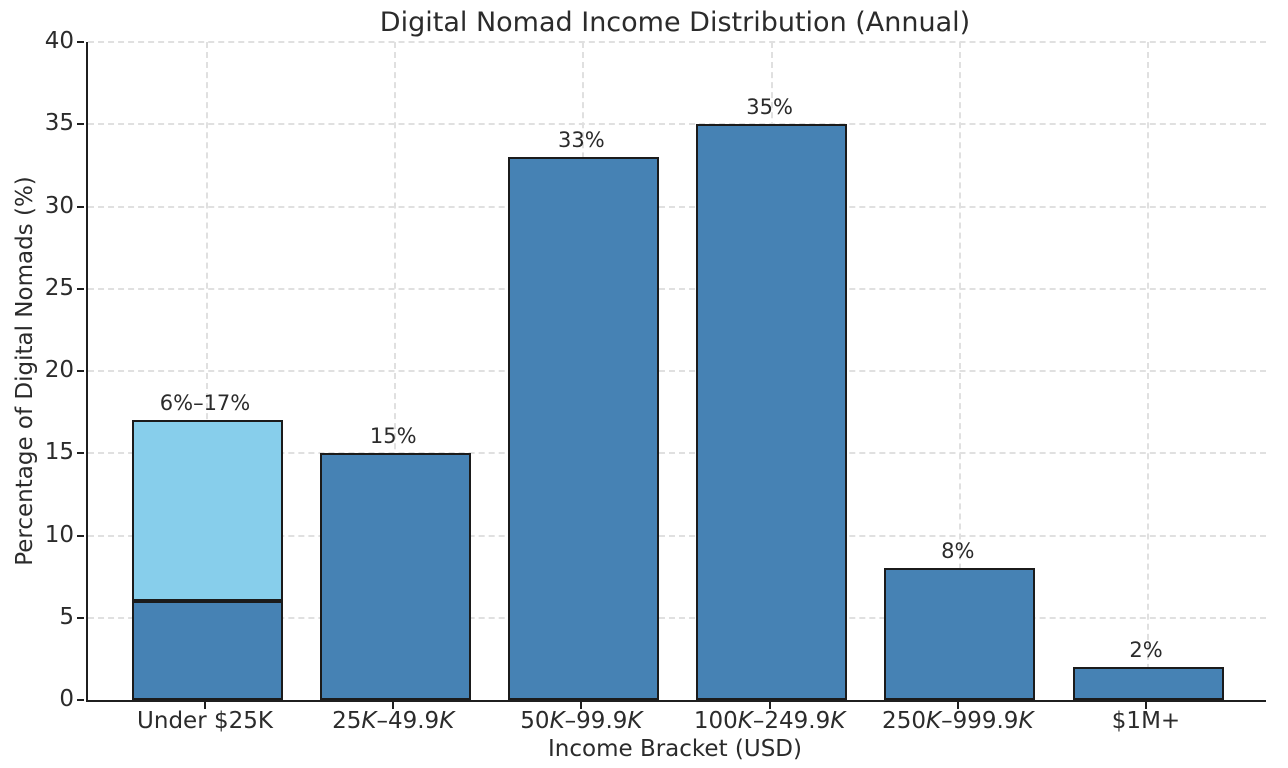 This screenshot has height=768, width=1288. What do you see at coordinates (59, 534) in the screenshot?
I see `y-tick-label: 10` at bounding box center [59, 534].